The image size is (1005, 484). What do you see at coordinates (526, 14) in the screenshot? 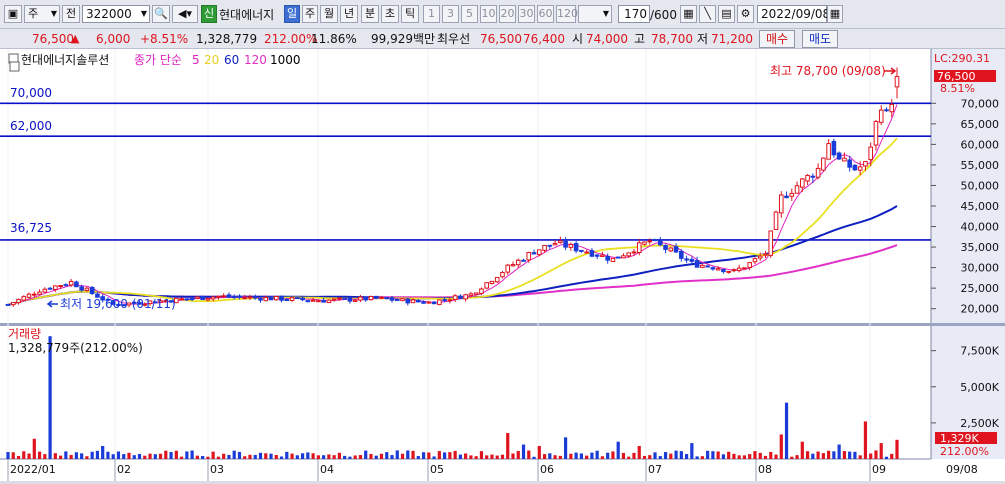
I see `interval-30: 30` at bounding box center [526, 14].